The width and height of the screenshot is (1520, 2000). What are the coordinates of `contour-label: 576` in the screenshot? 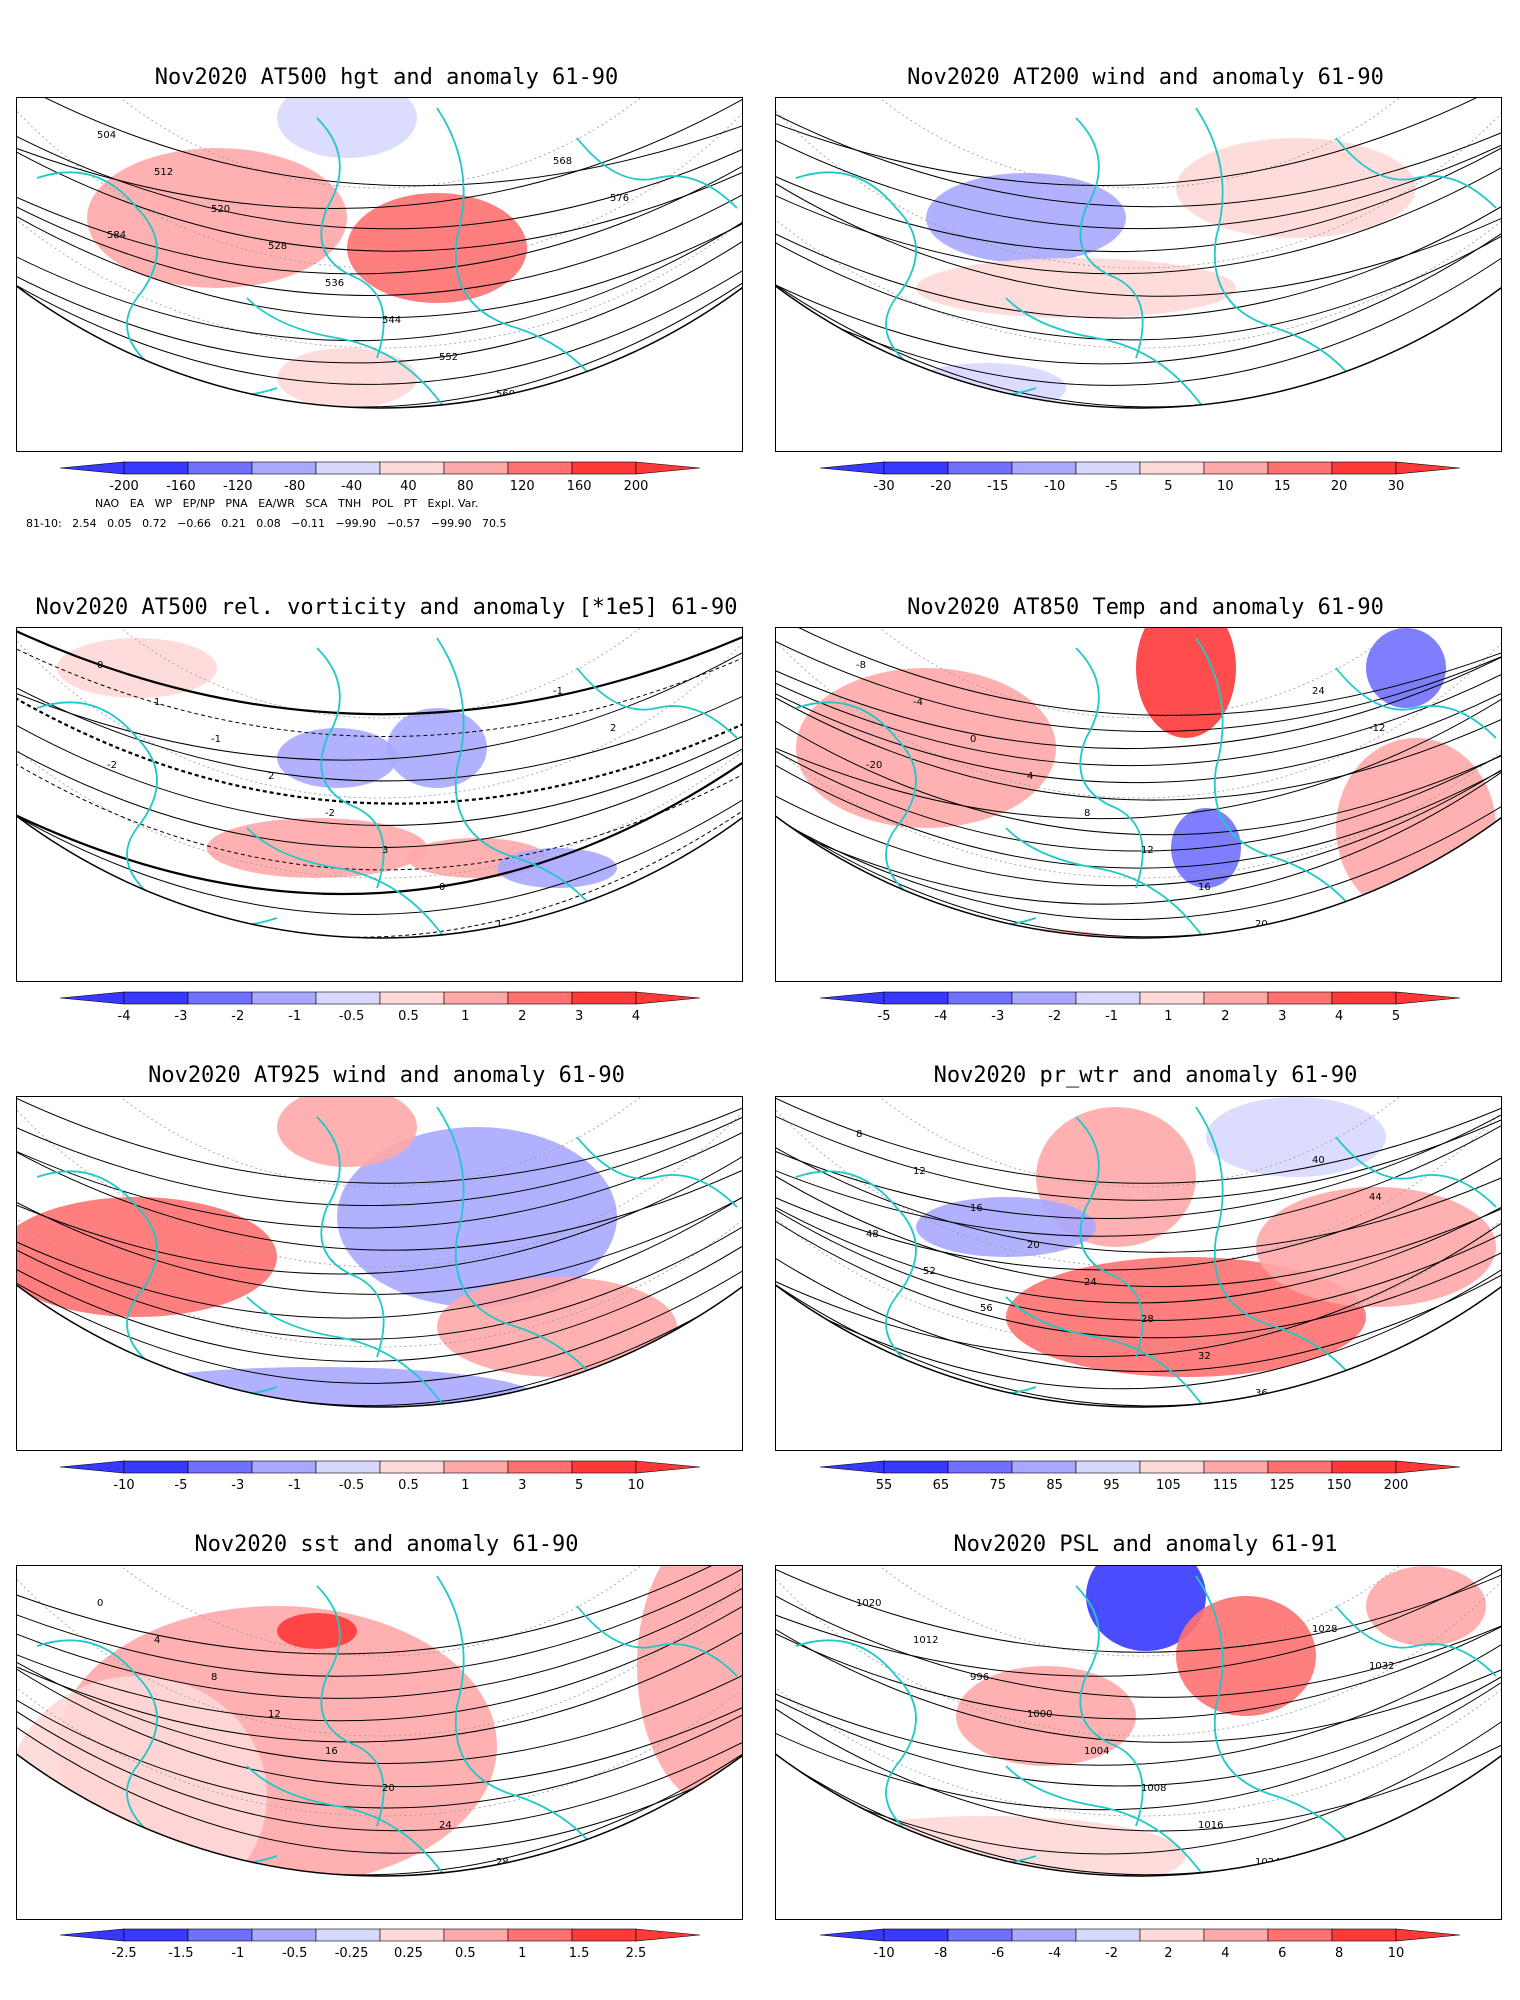 It's located at (619, 198).